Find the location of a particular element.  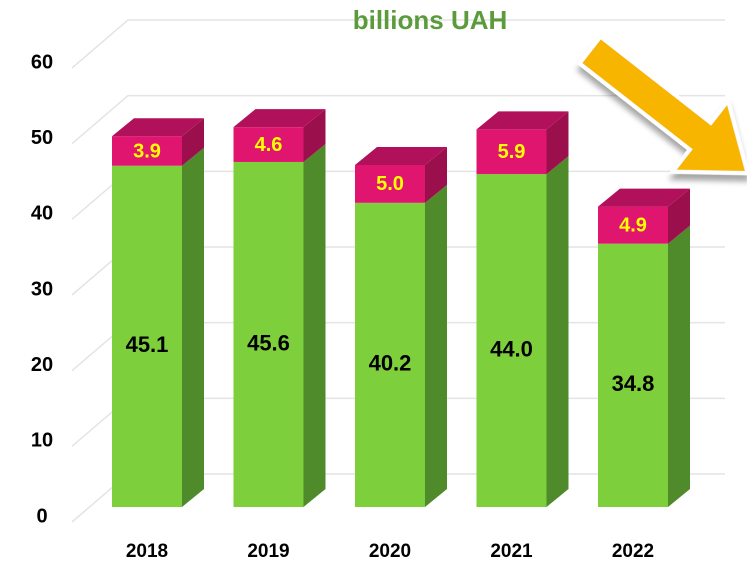

data-label: 5.0 is located at coordinates (390, 184).